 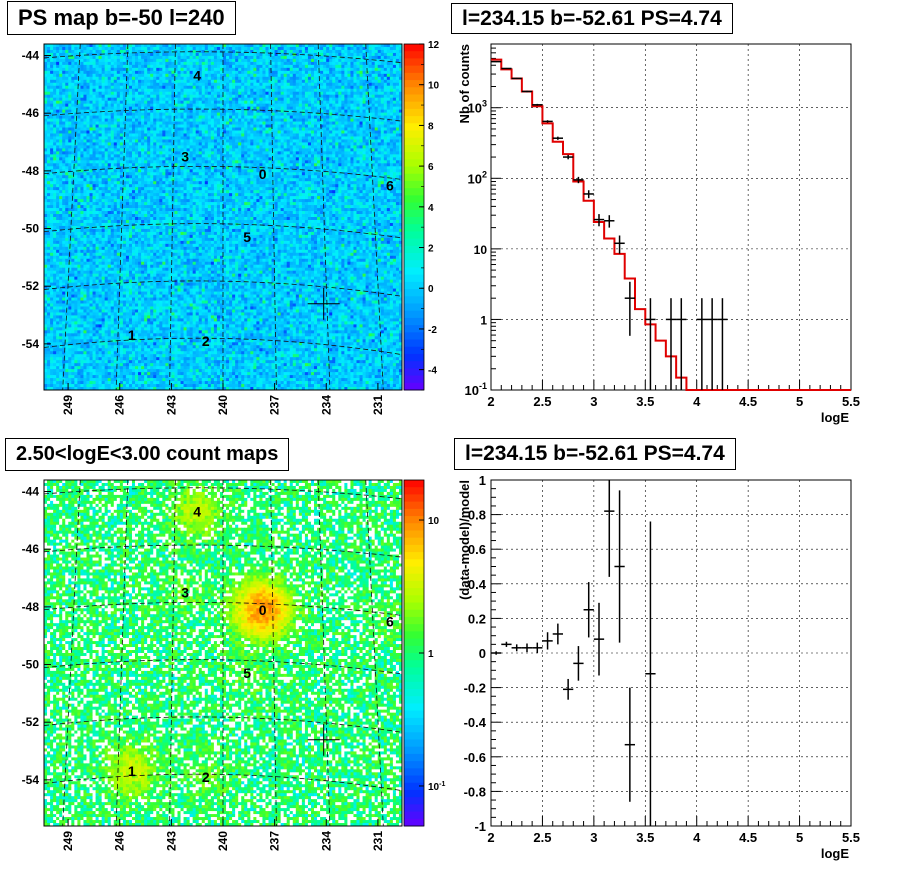 What do you see at coordinates (275, 841) in the screenshot?
I see `count_map-xtick-label: 237` at bounding box center [275, 841].